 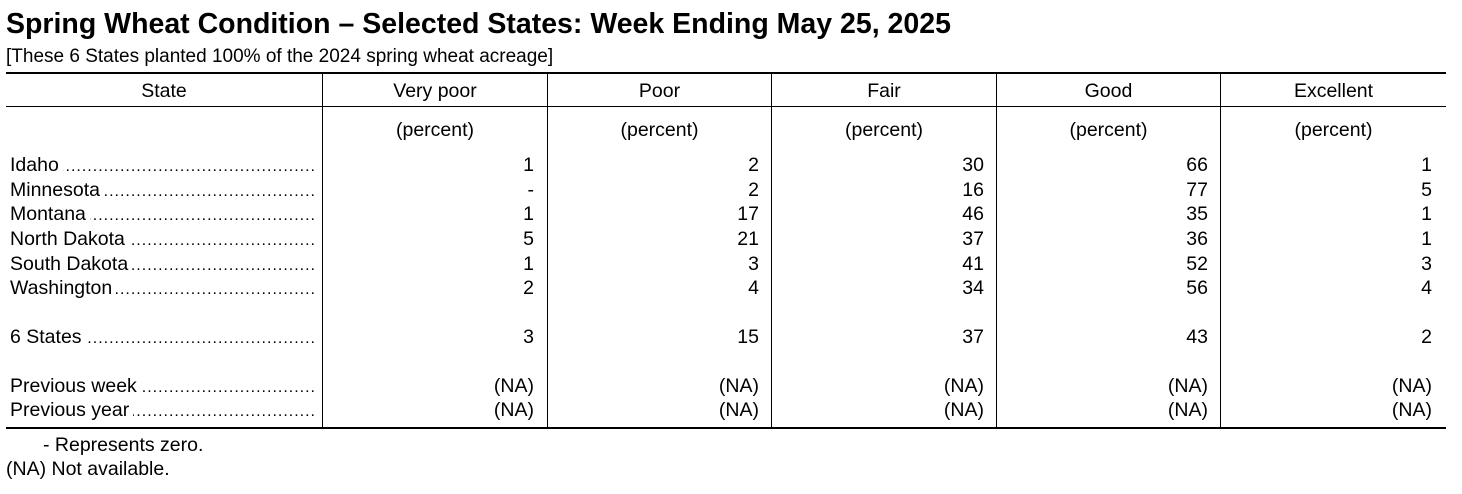 What do you see at coordinates (1197, 288) in the screenshot?
I see `cell-good: 56` at bounding box center [1197, 288].